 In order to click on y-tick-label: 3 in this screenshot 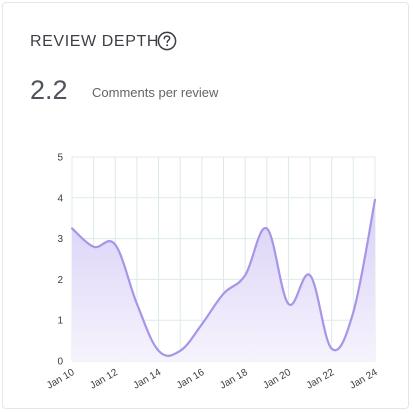, I will do `click(60, 239)`.